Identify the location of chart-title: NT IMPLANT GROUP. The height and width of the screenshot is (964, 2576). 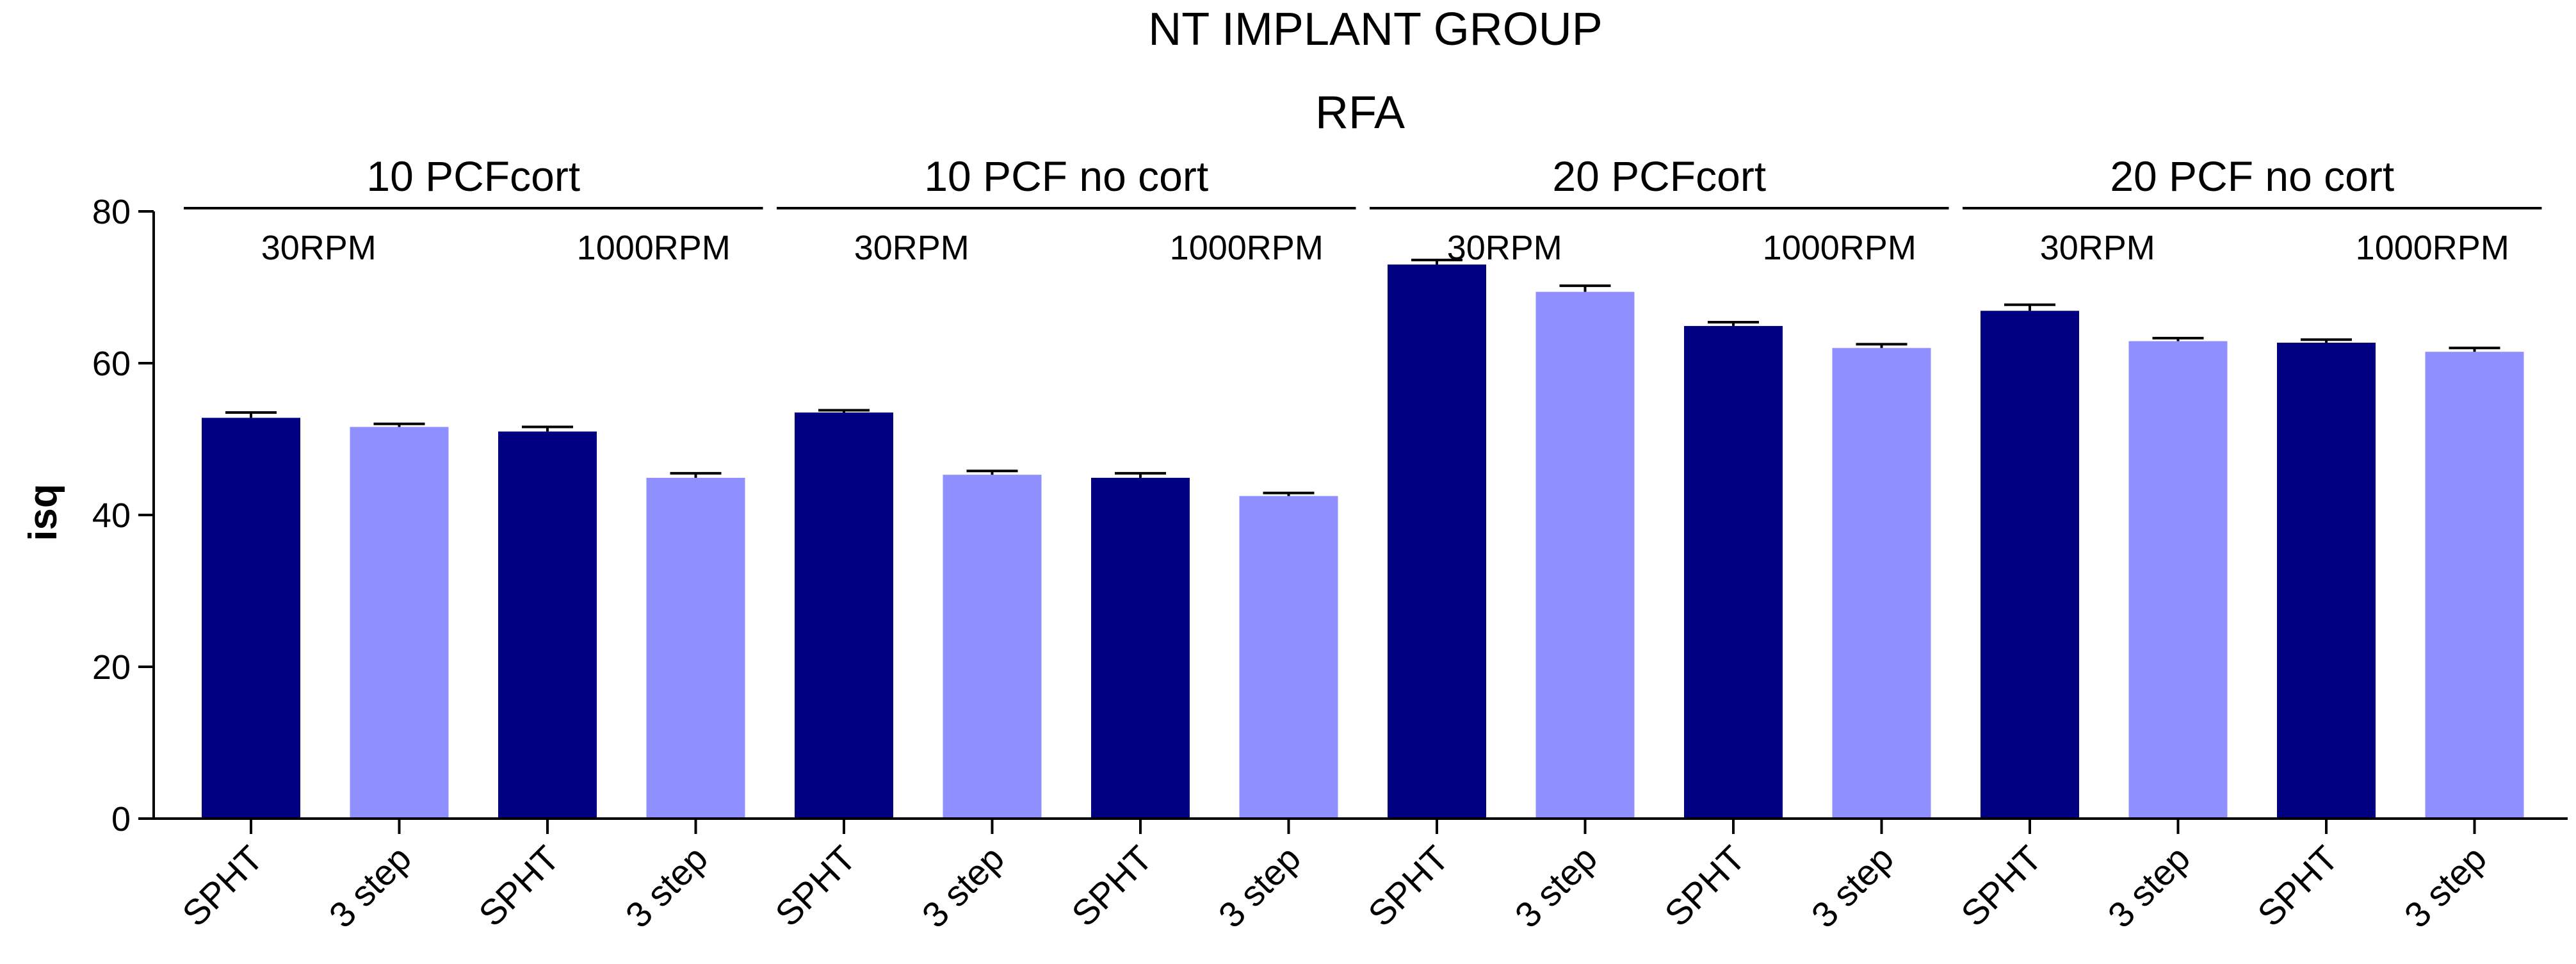
(1375, 29).